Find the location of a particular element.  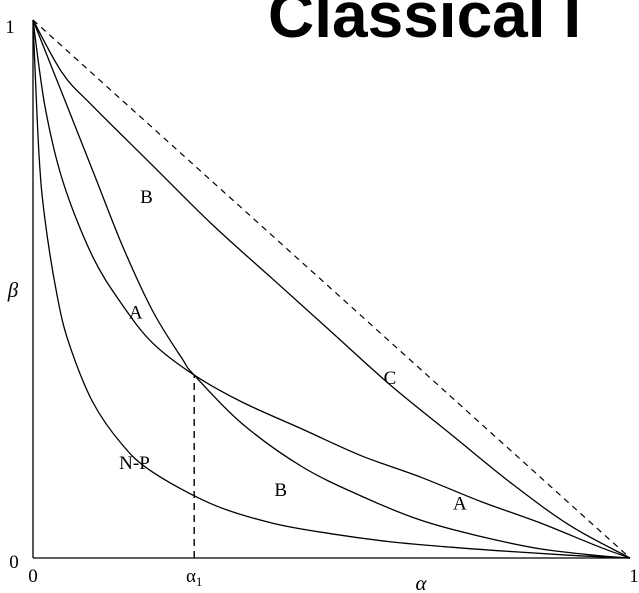

curve-annotation-3: N-P is located at coordinates (134, 463).